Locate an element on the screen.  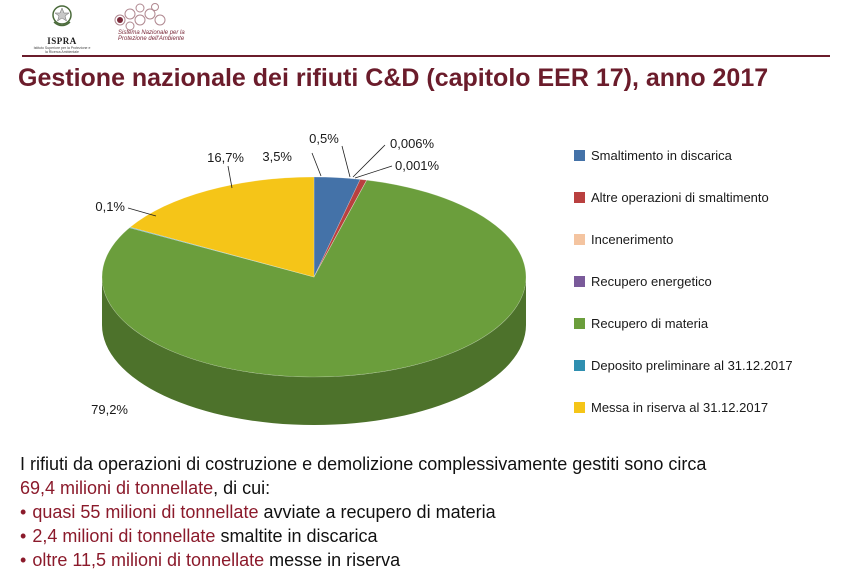
bullet-highlight: quasi 55 milioni di tonnellate is located at coordinates (145, 512).